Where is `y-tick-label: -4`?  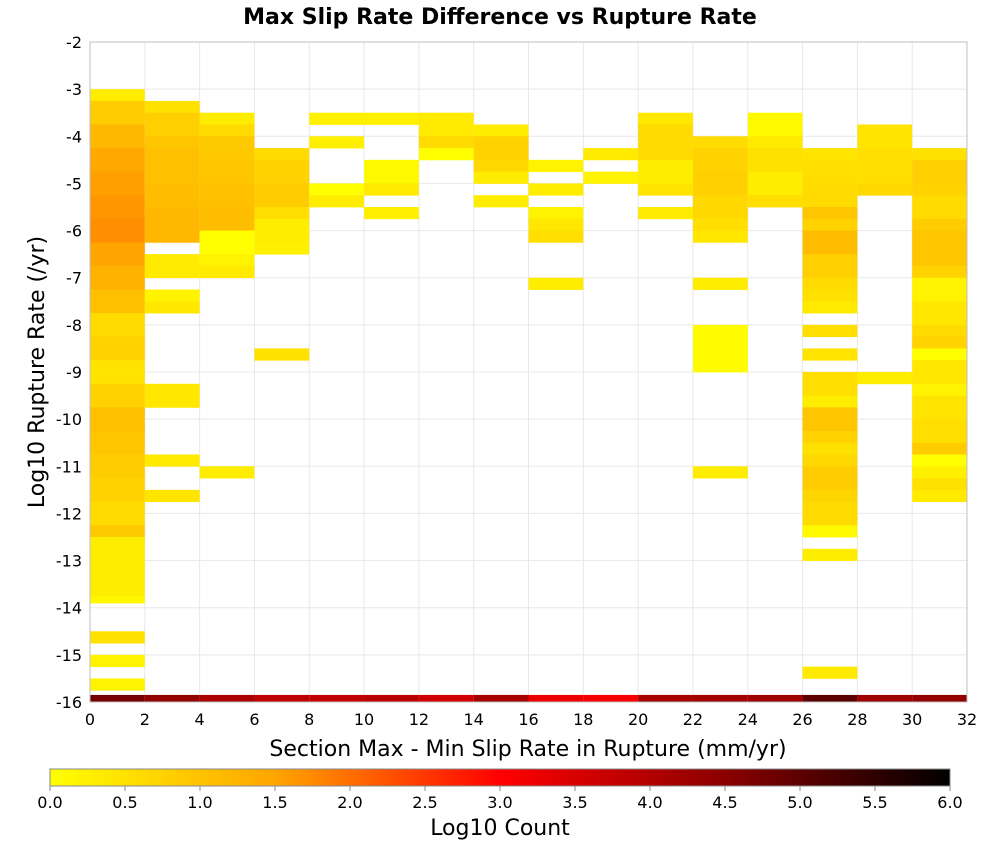 y-tick-label: -4 is located at coordinates (74, 136).